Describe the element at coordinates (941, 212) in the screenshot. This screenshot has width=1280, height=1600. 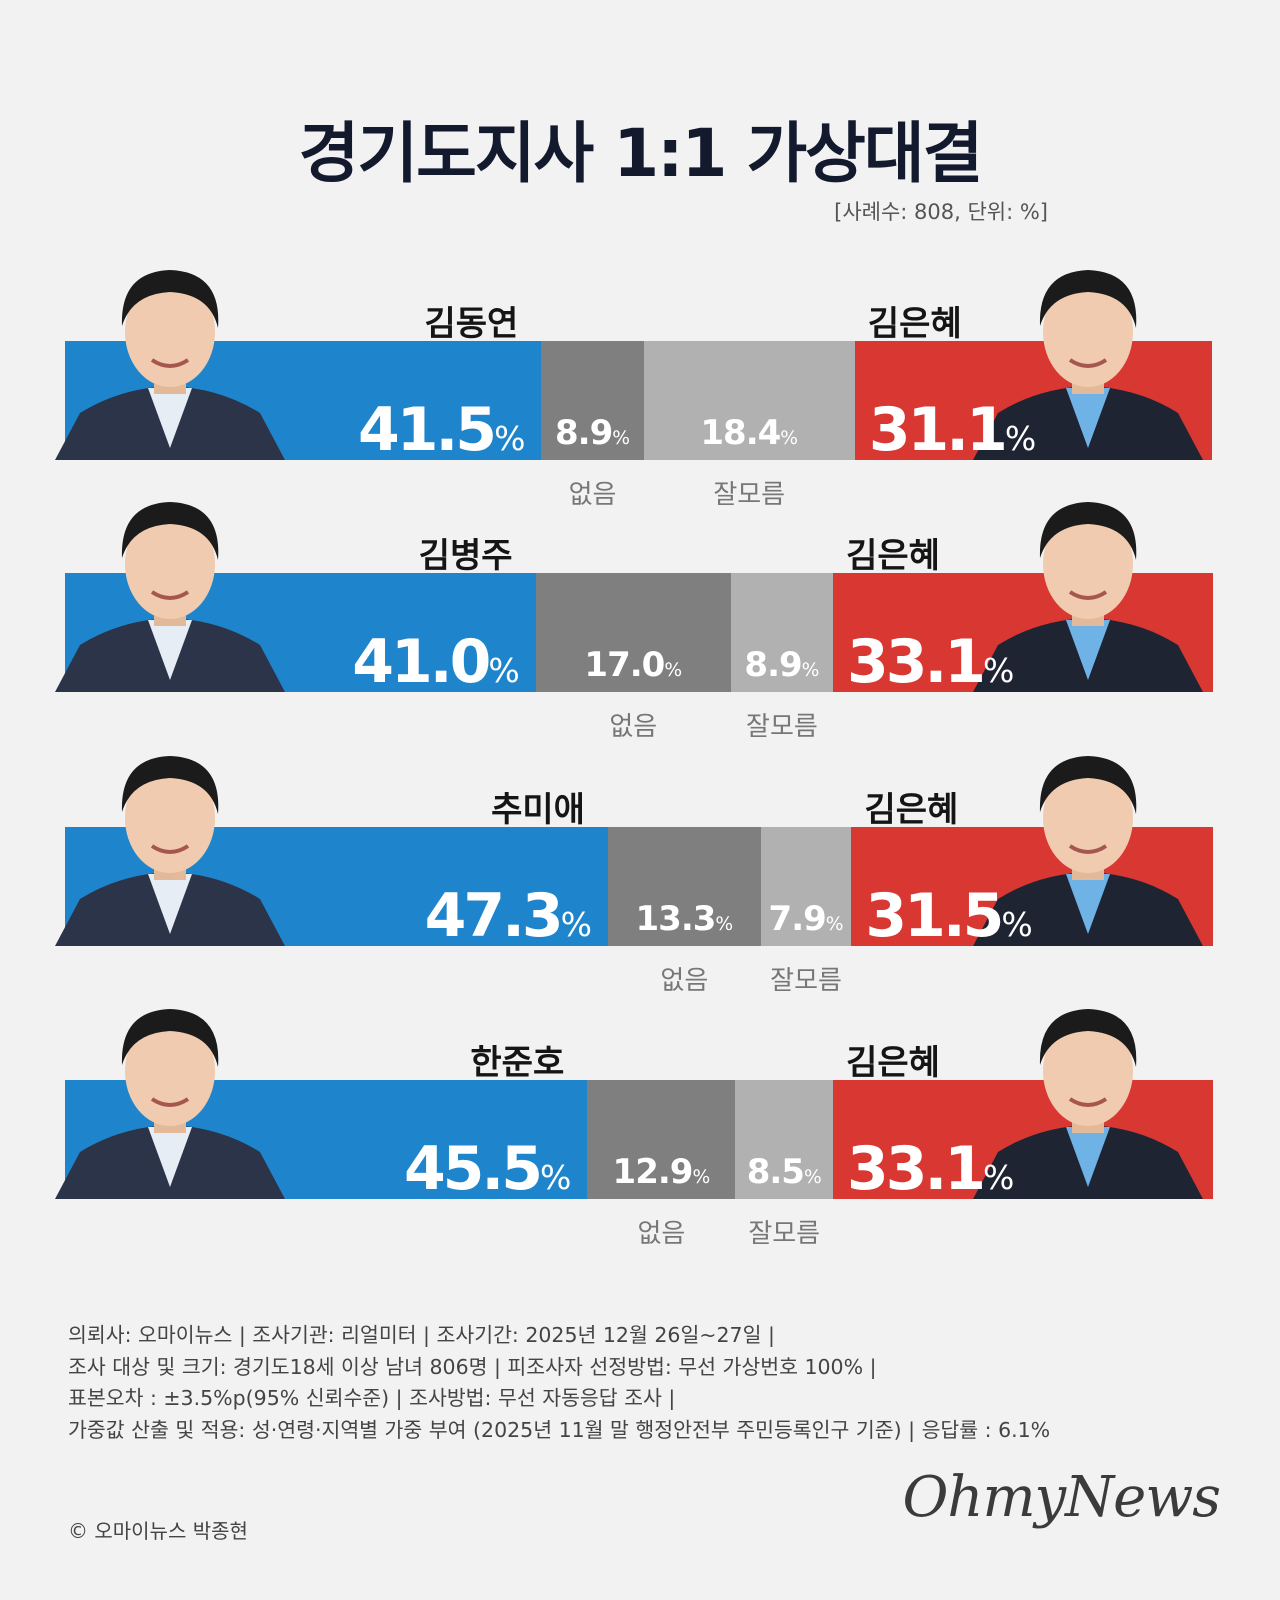
I see `sample-info: [사례수: 808, 단위: %]` at that location.